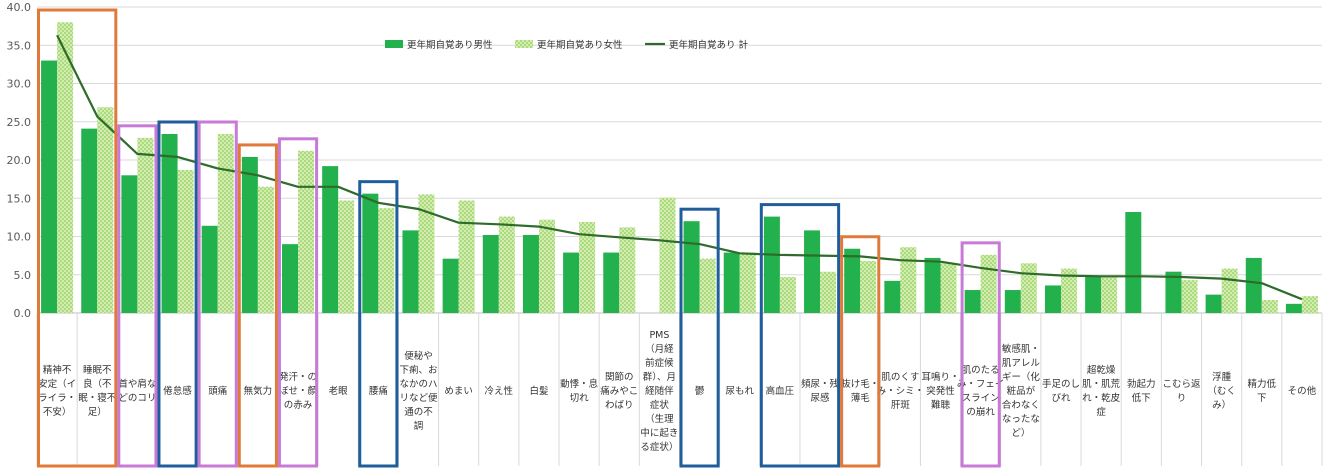  Describe the element at coordinates (1021, 391) in the screenshot. I see `x-category-label-line: 粧品が` at that location.